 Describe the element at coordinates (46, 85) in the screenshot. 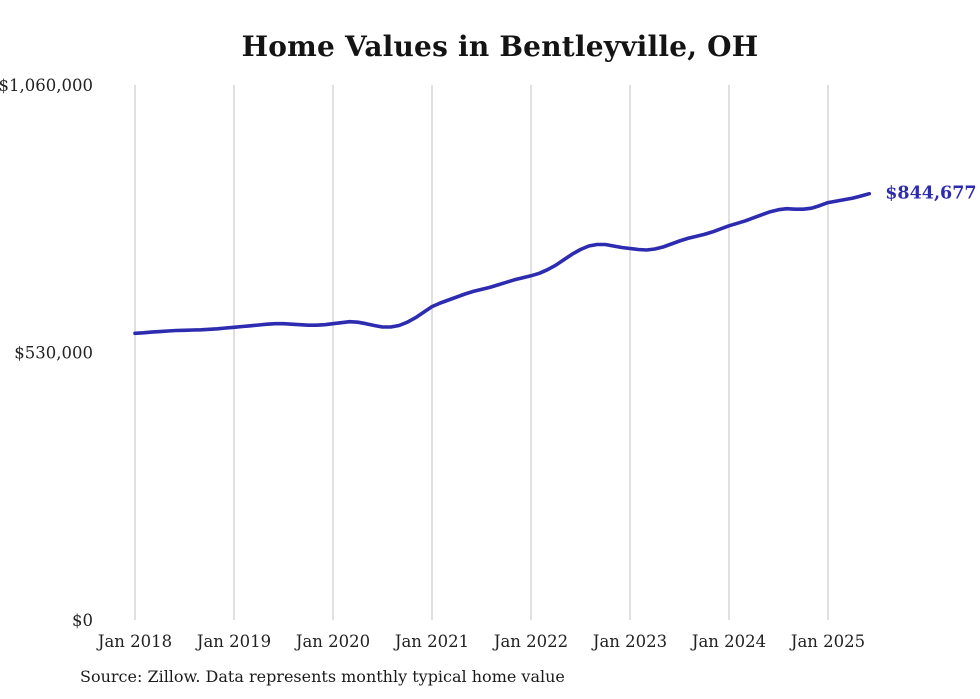

I see `y-axis-label: $1,060,000` at that location.